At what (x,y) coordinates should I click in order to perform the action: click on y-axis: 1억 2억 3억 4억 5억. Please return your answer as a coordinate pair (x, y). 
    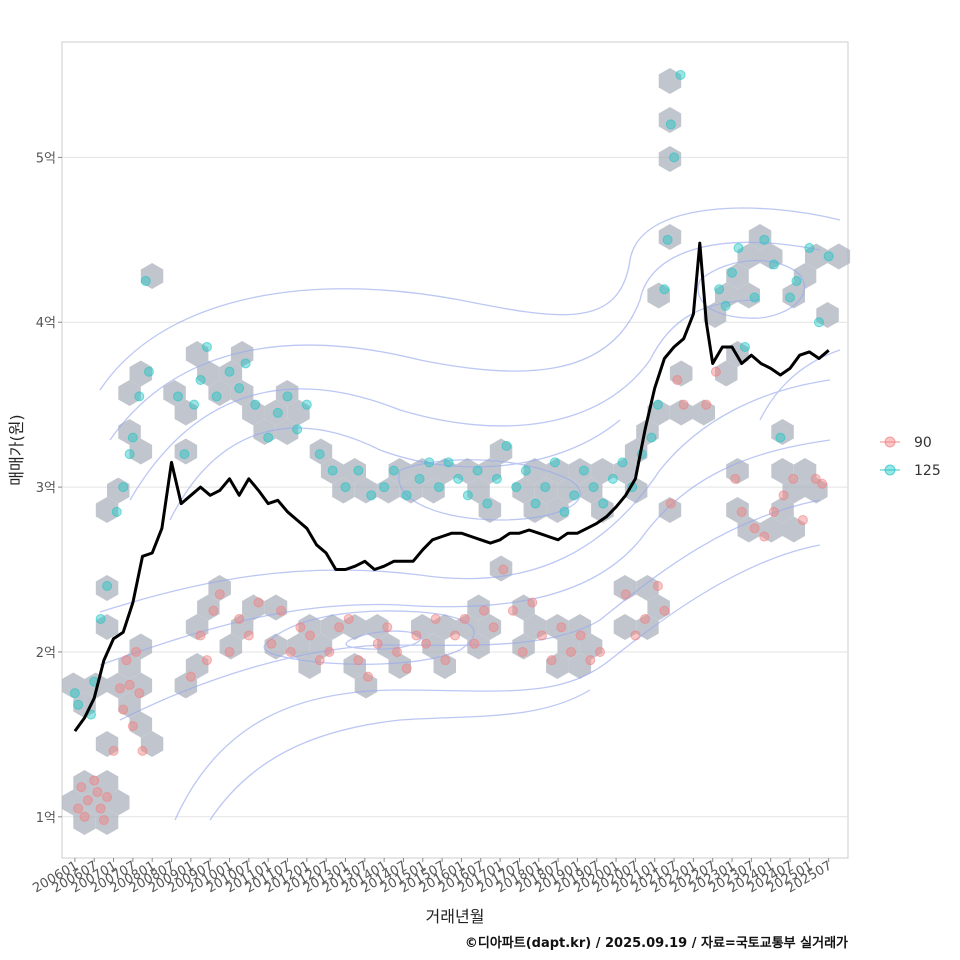
    Looking at the image, I should click on (49, 488).